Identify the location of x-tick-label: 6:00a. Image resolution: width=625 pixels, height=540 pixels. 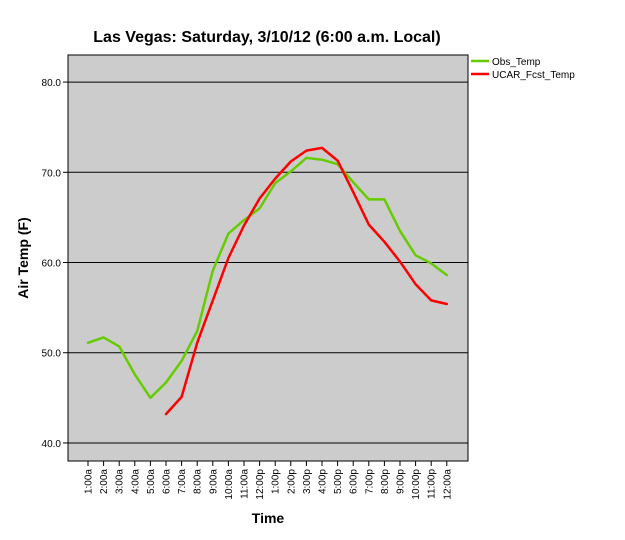
(167, 481).